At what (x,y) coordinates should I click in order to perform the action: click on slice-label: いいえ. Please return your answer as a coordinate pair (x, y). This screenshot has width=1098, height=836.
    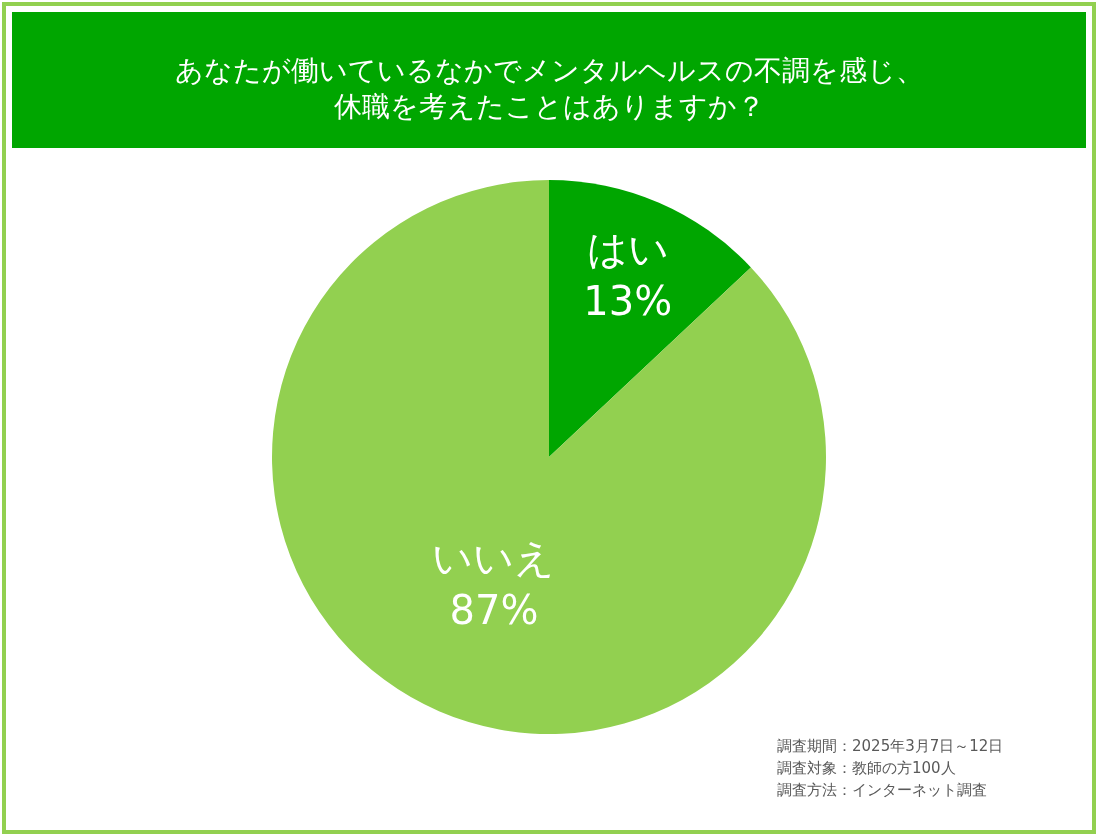
    Looking at the image, I should click on (494, 558).